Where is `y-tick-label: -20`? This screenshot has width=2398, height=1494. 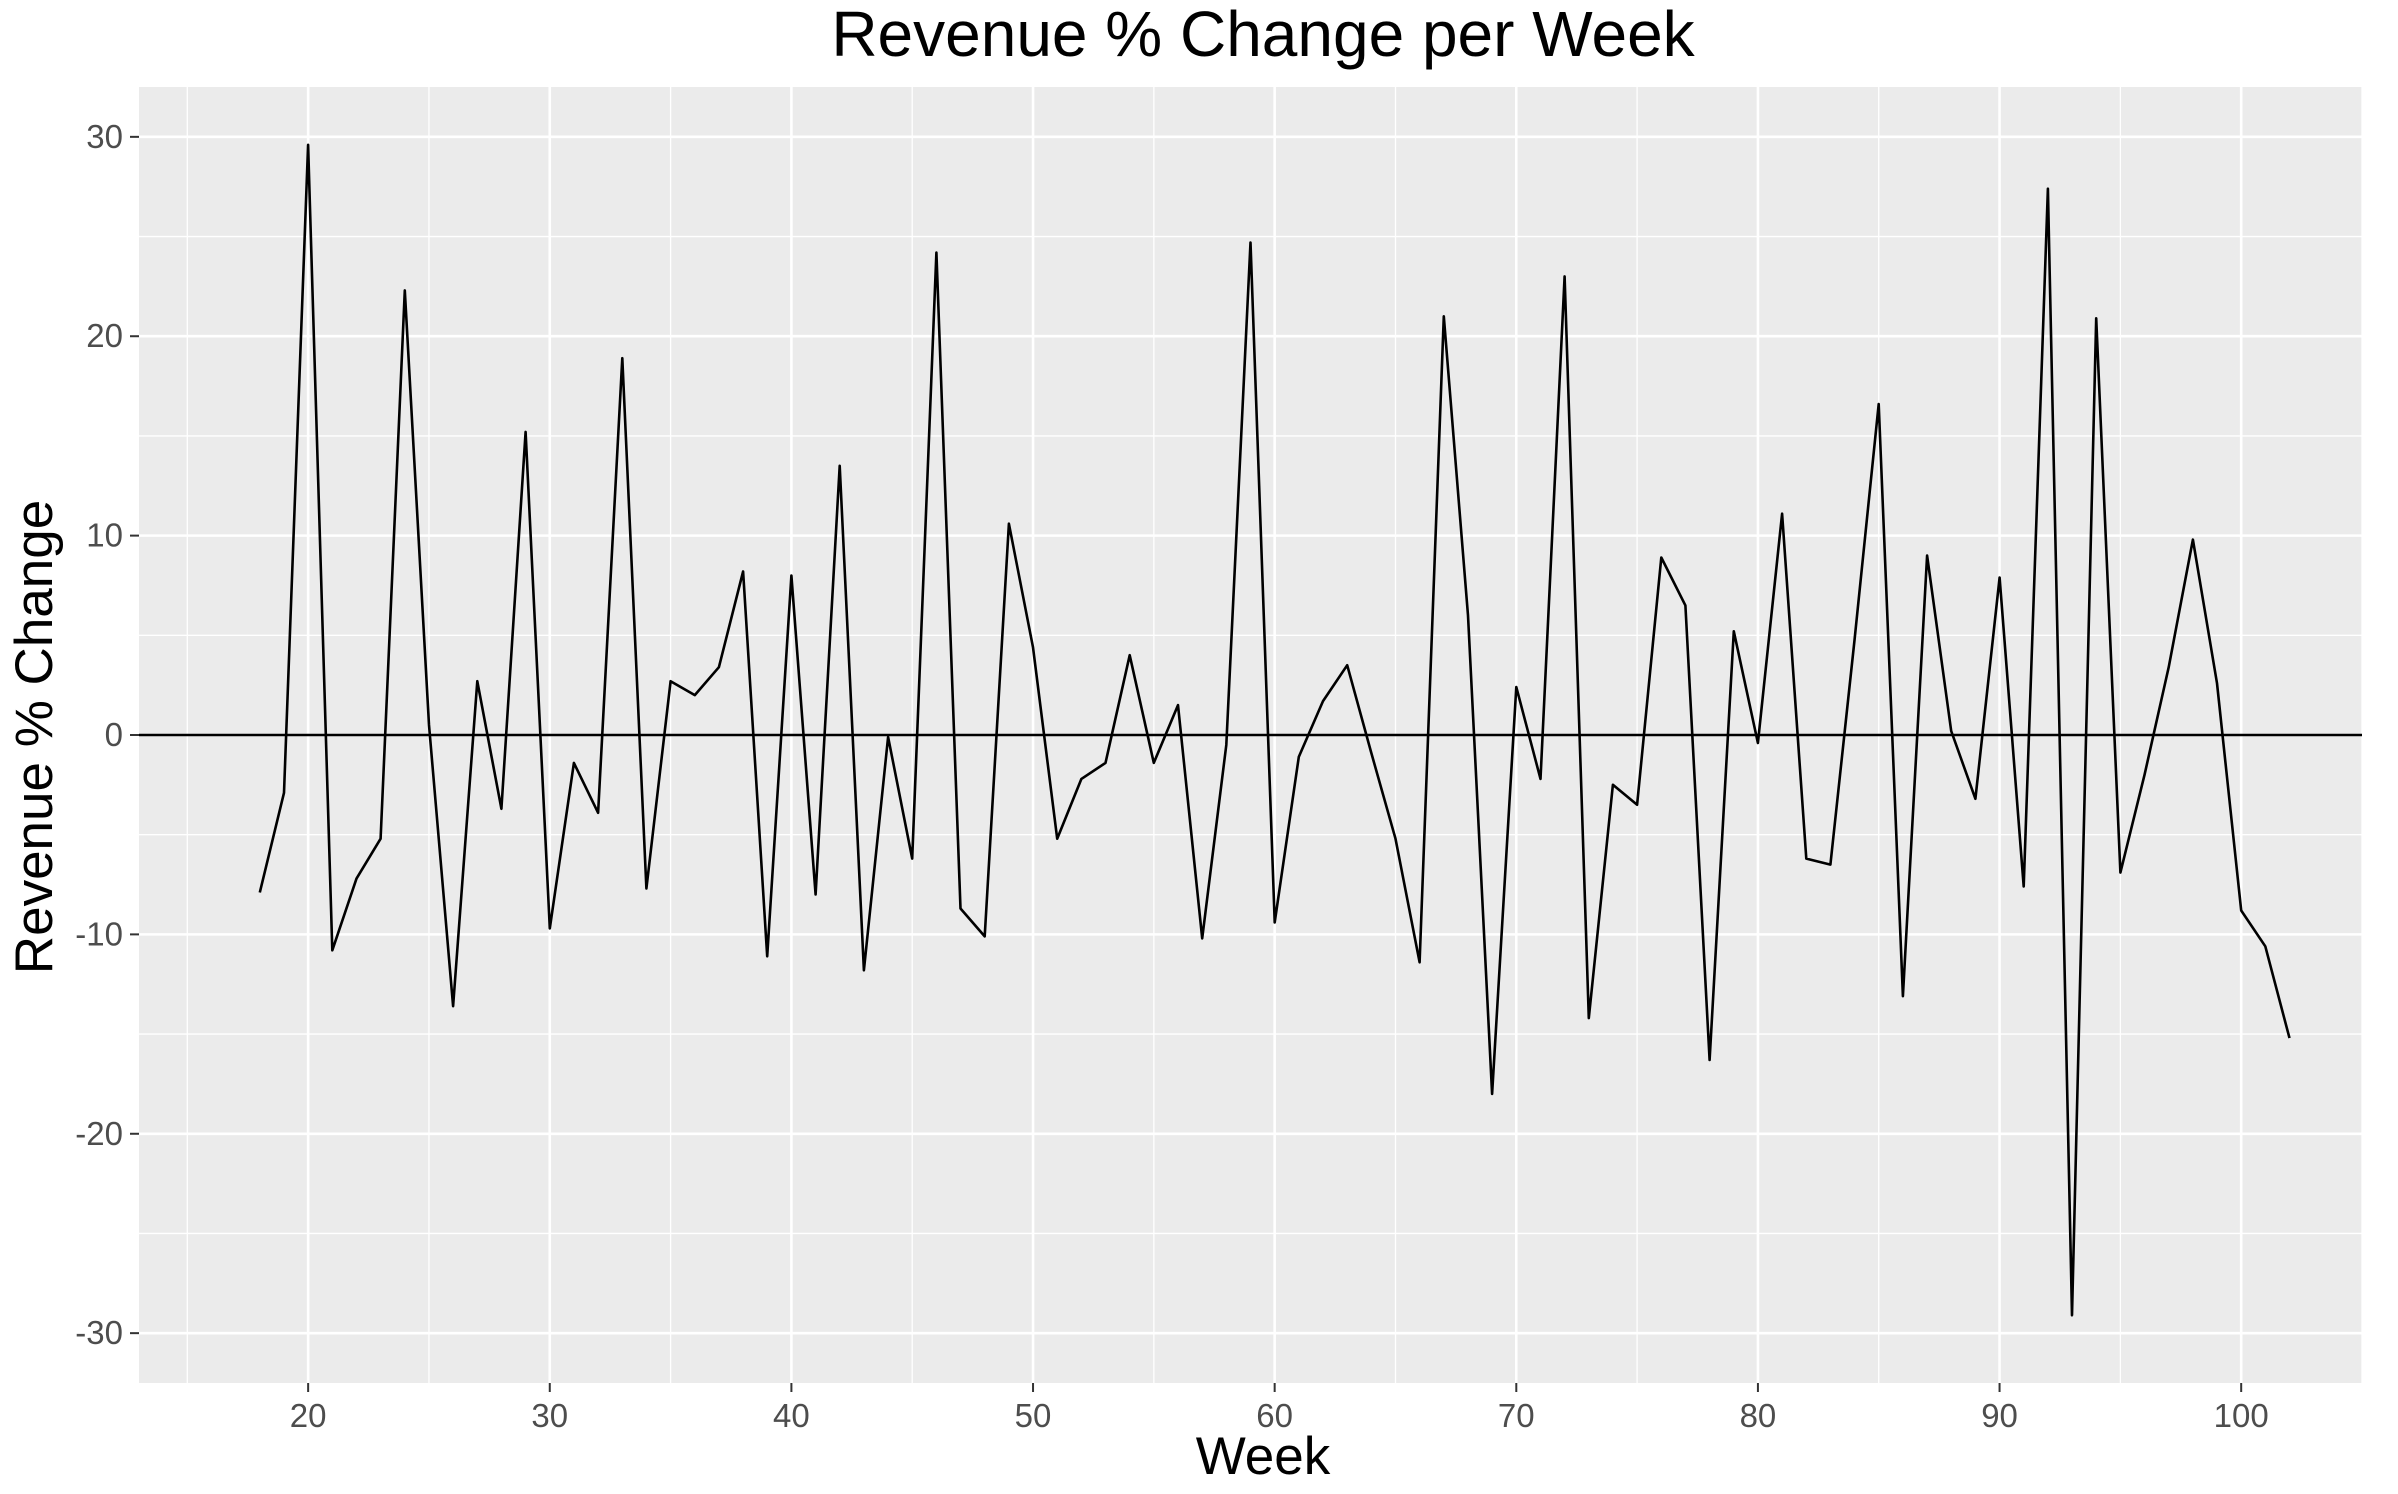 y-tick-label: -20 is located at coordinates (99, 1133).